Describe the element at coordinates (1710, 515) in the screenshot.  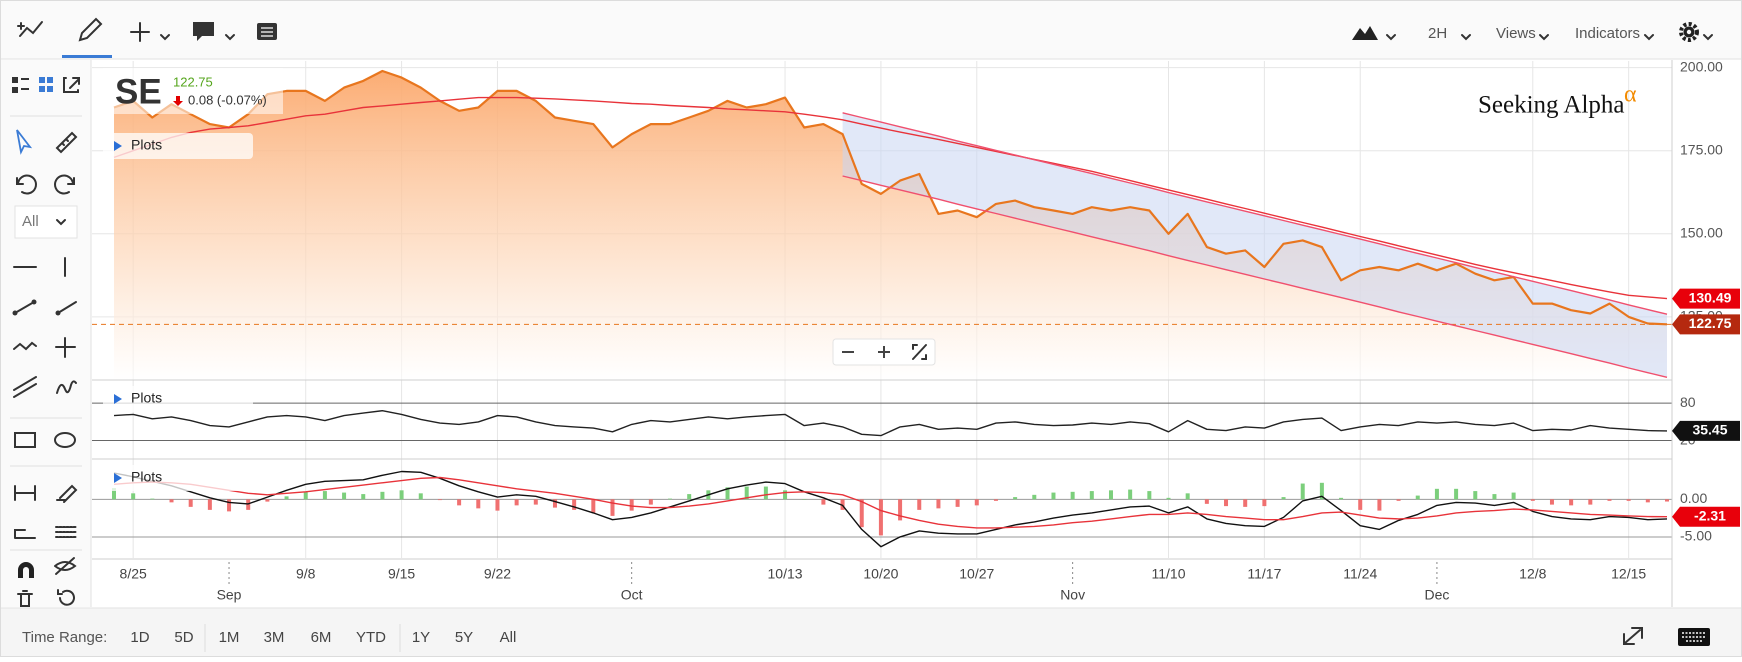
I see `value-tag-label: -2.31` at that location.